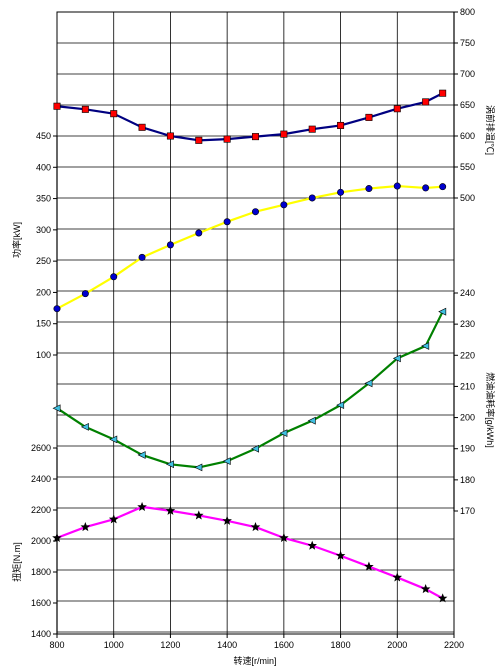 This screenshot has width=495, height=669. Describe the element at coordinates (490, 410) in the screenshot. I see `fuel-consumption-axis-title: 燃油油耗率[g/kWh]` at that location.